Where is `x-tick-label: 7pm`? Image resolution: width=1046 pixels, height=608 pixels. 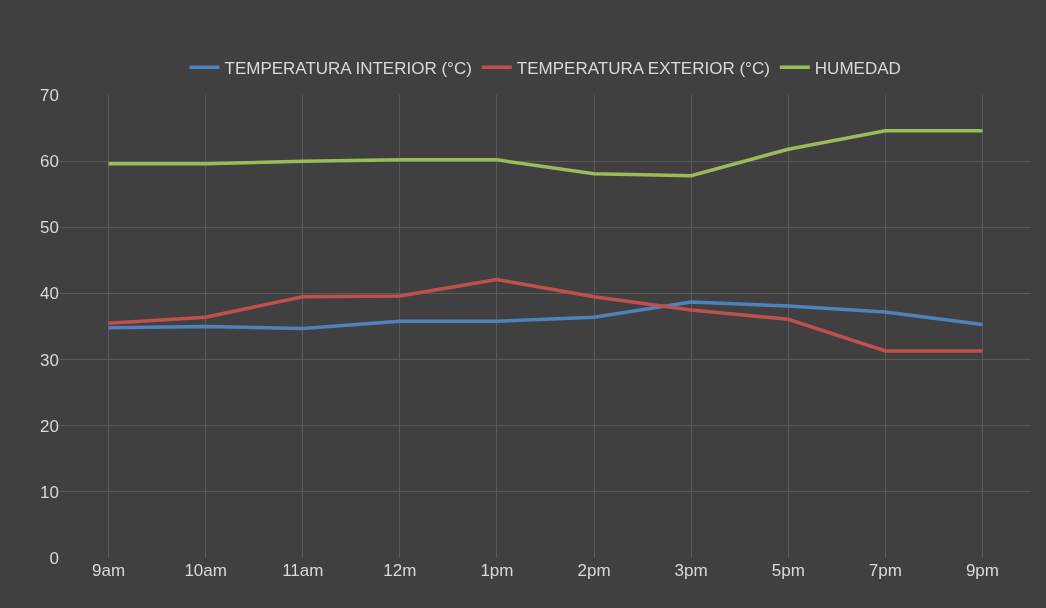 x-tick-label: 7pm is located at coordinates (885, 570).